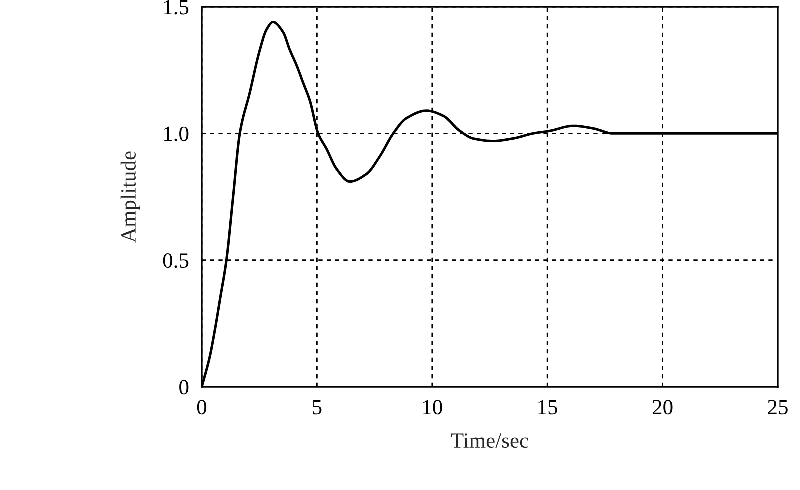 Image resolution: width=800 pixels, height=490 pixels. I want to click on x-tick-label: 25, so click(778, 407).